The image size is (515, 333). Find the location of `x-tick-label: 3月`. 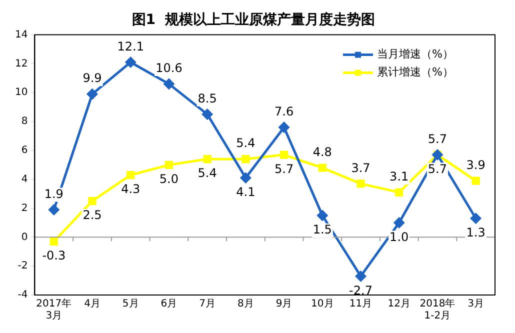

x-tick-label: 3月 is located at coordinates (476, 304).